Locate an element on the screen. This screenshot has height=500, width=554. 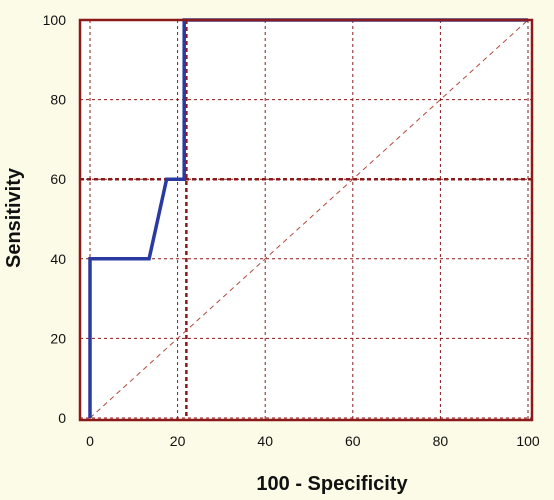
x-tick-label: 40 is located at coordinates (265, 441).